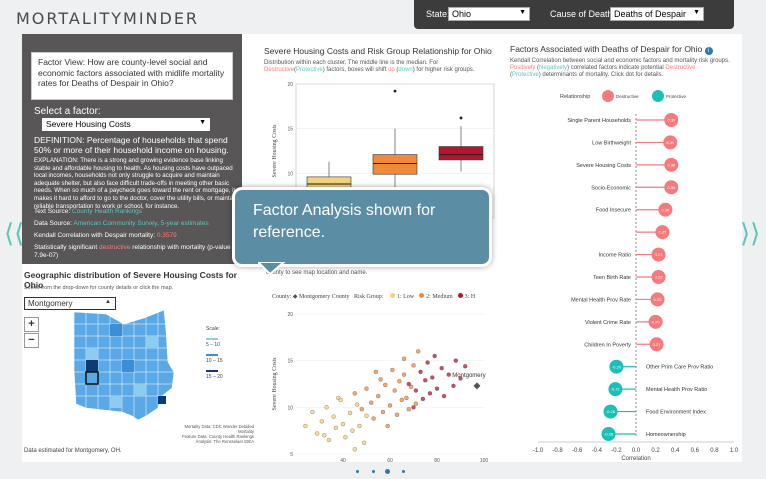 This screenshot has height=479, width=766. What do you see at coordinates (31, 340) in the screenshot?
I see `zoom-out-button: −` at bounding box center [31, 340].